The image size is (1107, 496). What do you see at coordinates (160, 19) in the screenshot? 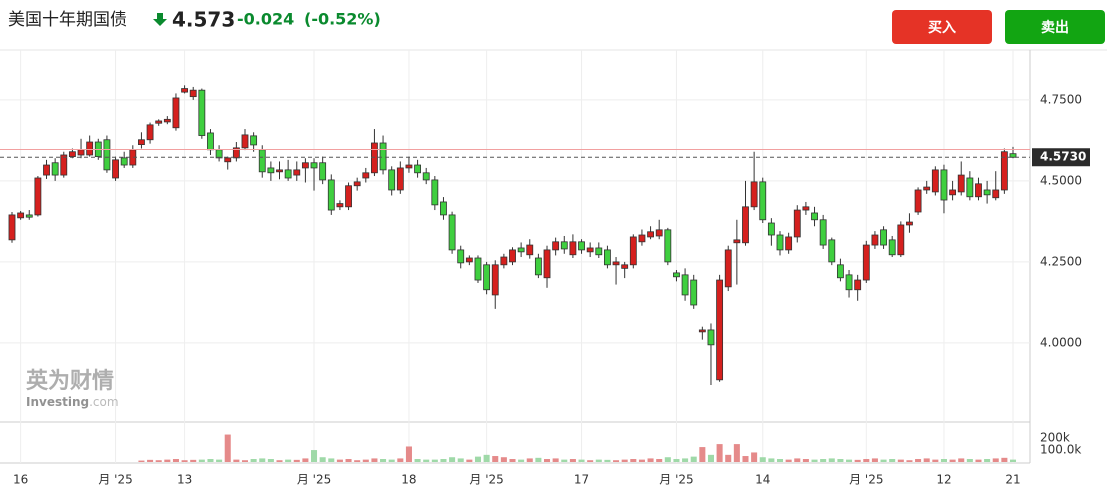
I see `down-arrow-icon` at bounding box center [160, 19].